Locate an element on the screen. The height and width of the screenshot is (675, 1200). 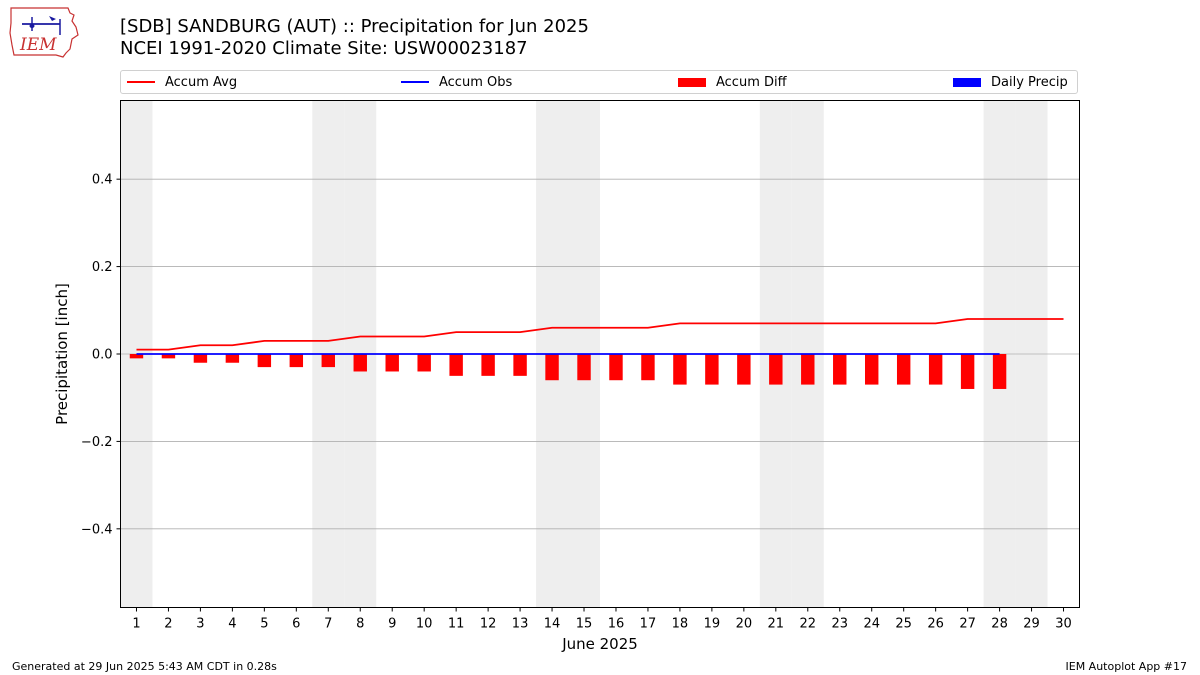
y-tick-label: −0.2 is located at coordinates (97, 442).